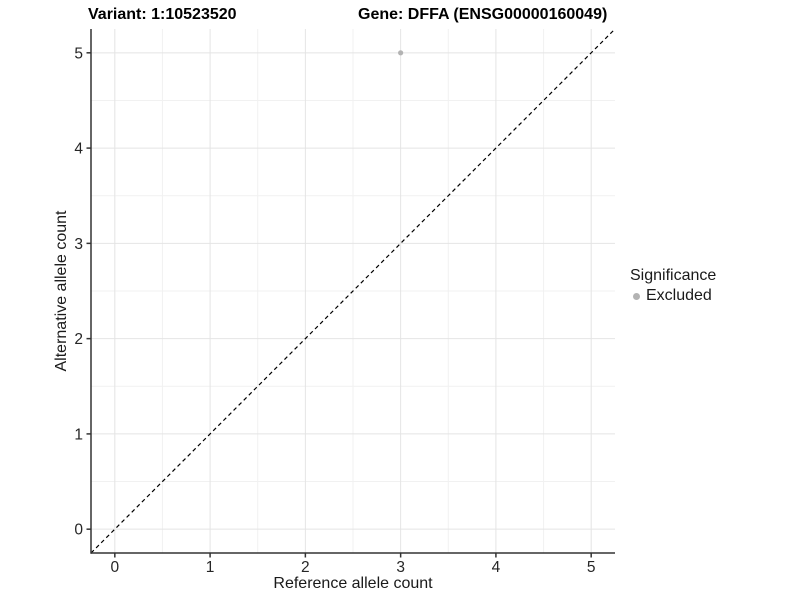 This screenshot has height=600, width=800. I want to click on legend: Significance Excluded, so click(673, 285).